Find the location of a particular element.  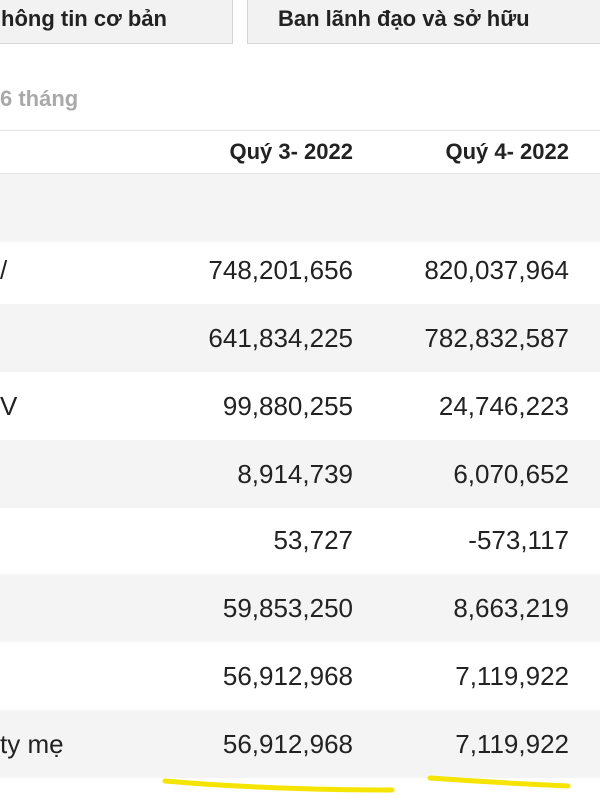

cell-q4: -573,117 is located at coordinates (518, 540).